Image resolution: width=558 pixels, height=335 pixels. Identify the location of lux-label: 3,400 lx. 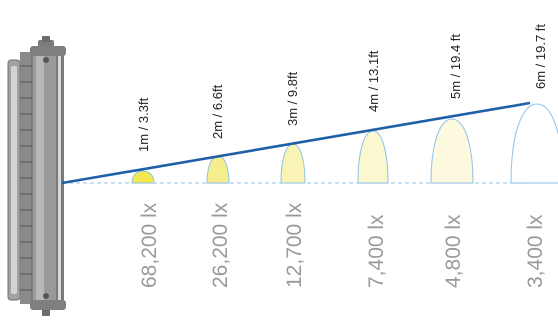
(535, 251).